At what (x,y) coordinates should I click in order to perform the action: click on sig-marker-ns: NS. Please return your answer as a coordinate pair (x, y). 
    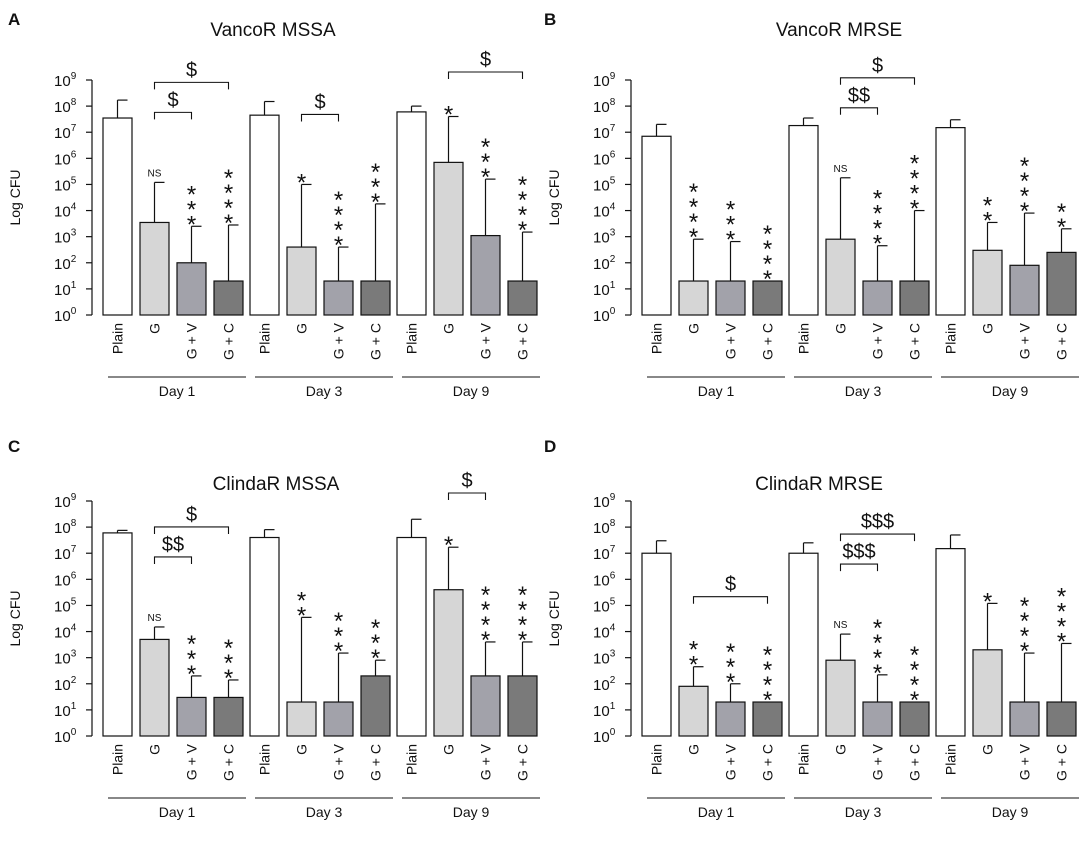
    Looking at the image, I should click on (155, 173).